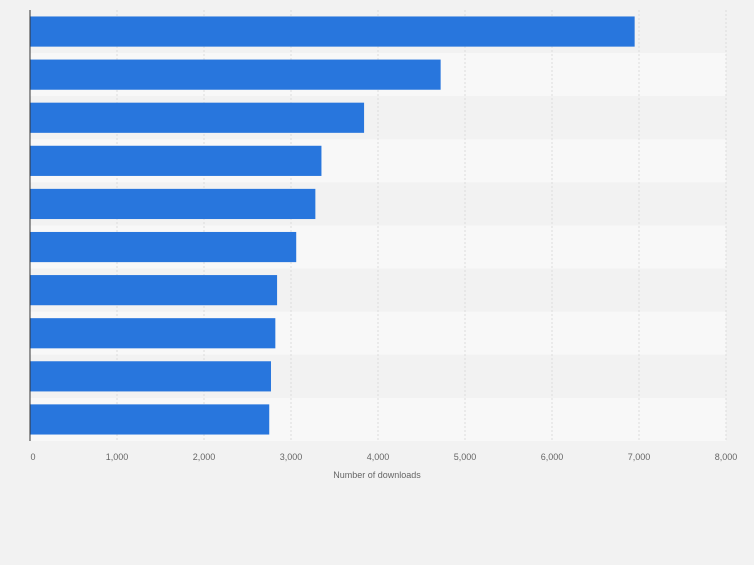  Describe the element at coordinates (378, 457) in the screenshot. I see `x-tick-label: 4,000` at that location.